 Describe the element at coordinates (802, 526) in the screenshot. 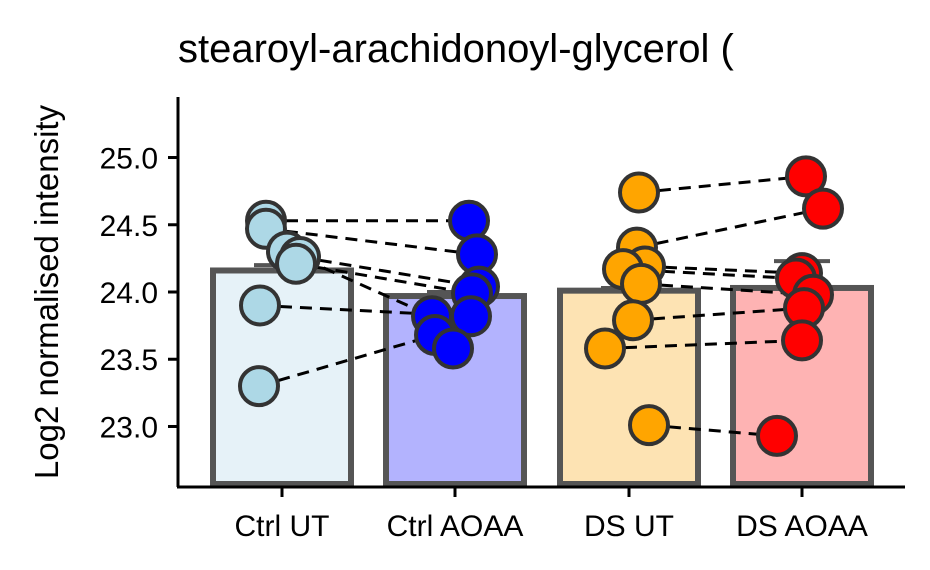

I see `x-tick-label-3: DS AOAA` at that location.